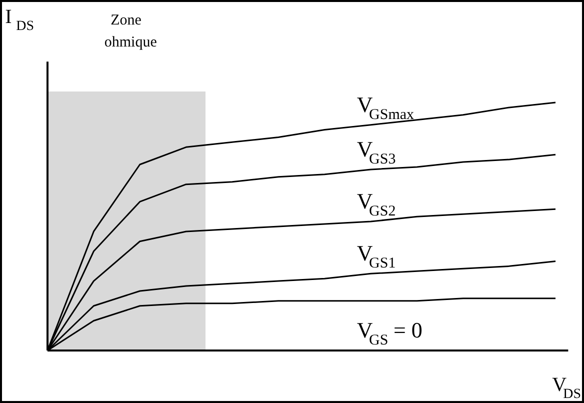 Image resolution: width=584 pixels, height=403 pixels. What do you see at coordinates (131, 31) in the screenshot?
I see `text: Zone ohmique` at bounding box center [131, 31].